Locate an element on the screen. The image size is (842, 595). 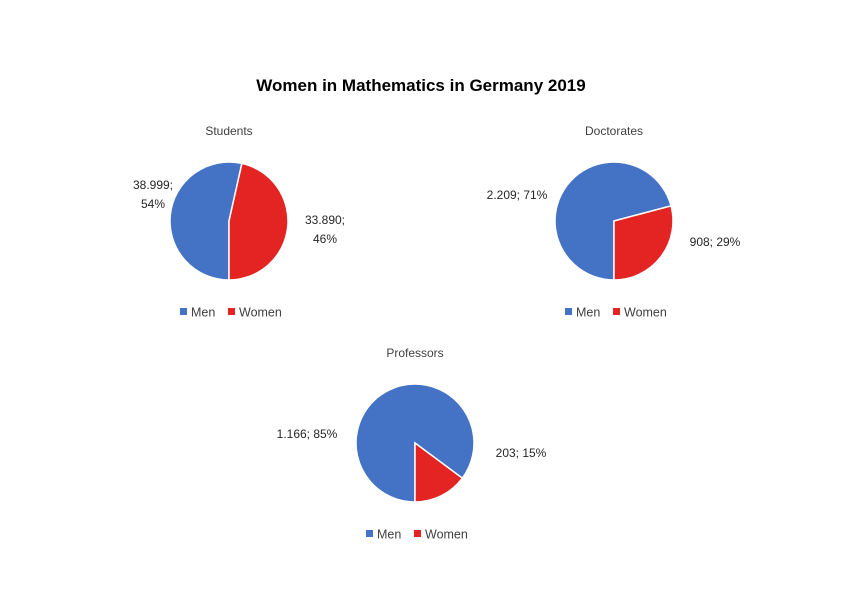
pie-chart-students: Students 38.999; 54% 33.890; 46% Men Women is located at coordinates (239, 222).